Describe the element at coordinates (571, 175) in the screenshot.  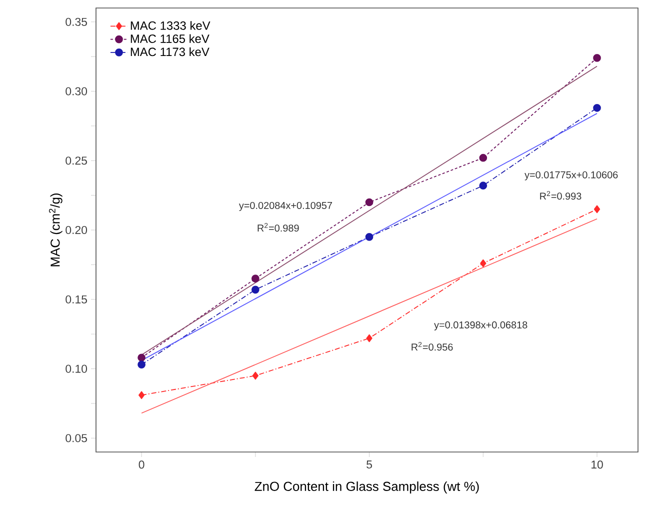
I see `annotation: y=0.01775x+0.10606` at that location.